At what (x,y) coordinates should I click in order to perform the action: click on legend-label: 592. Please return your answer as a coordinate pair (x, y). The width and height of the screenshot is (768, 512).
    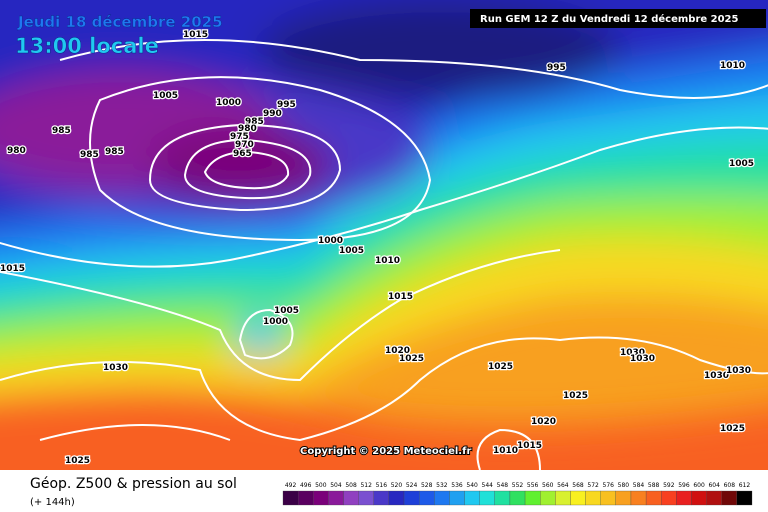
    Looking at the image, I should click on (669, 485).